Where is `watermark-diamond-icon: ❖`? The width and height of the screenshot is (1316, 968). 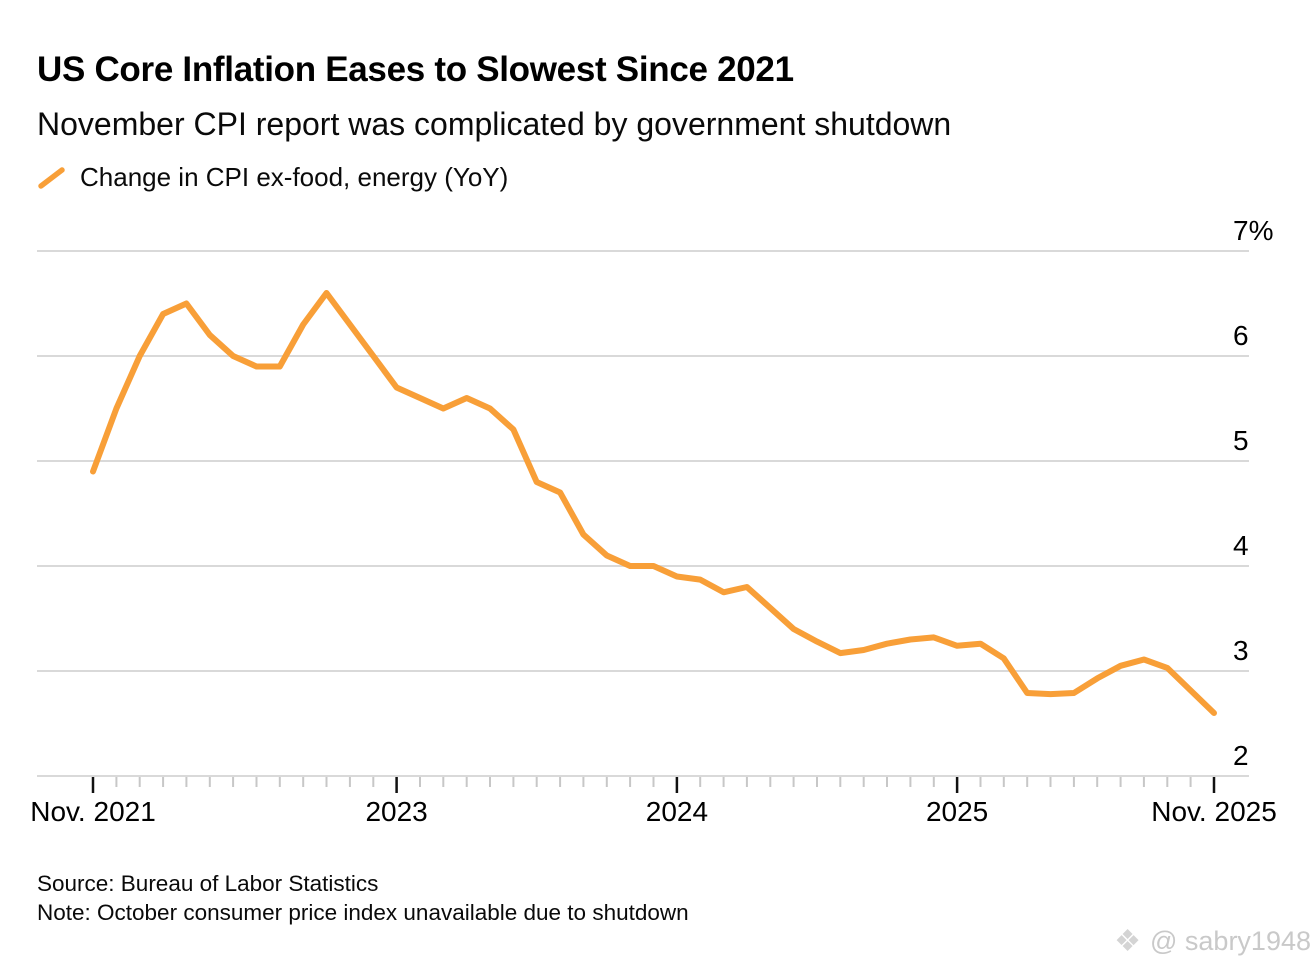
watermark-diamond-icon: ❖ is located at coordinates (1127, 941).